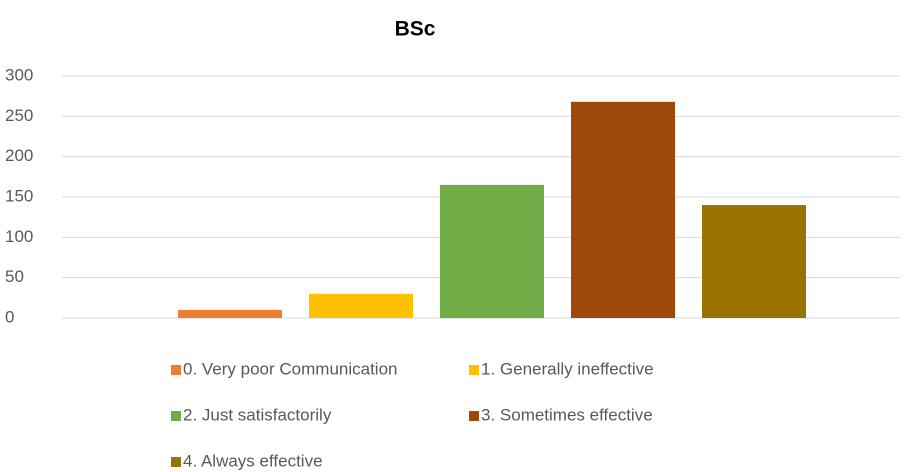  What do you see at coordinates (19, 236) in the screenshot?
I see `y-tick-label: 100` at bounding box center [19, 236].